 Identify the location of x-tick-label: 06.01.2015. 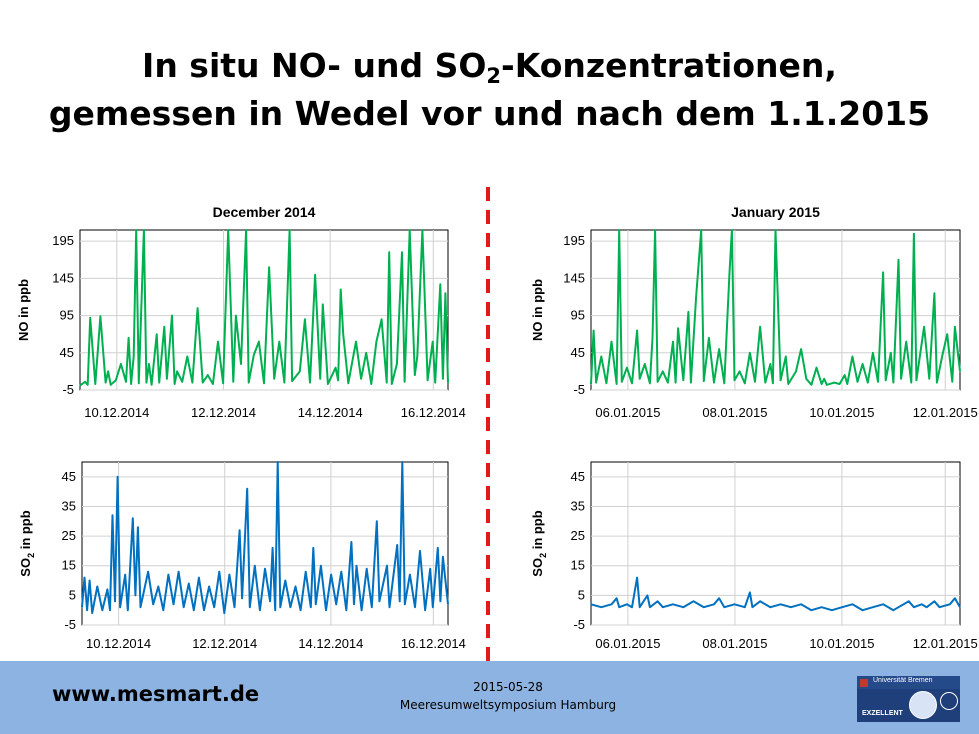
(627, 643).